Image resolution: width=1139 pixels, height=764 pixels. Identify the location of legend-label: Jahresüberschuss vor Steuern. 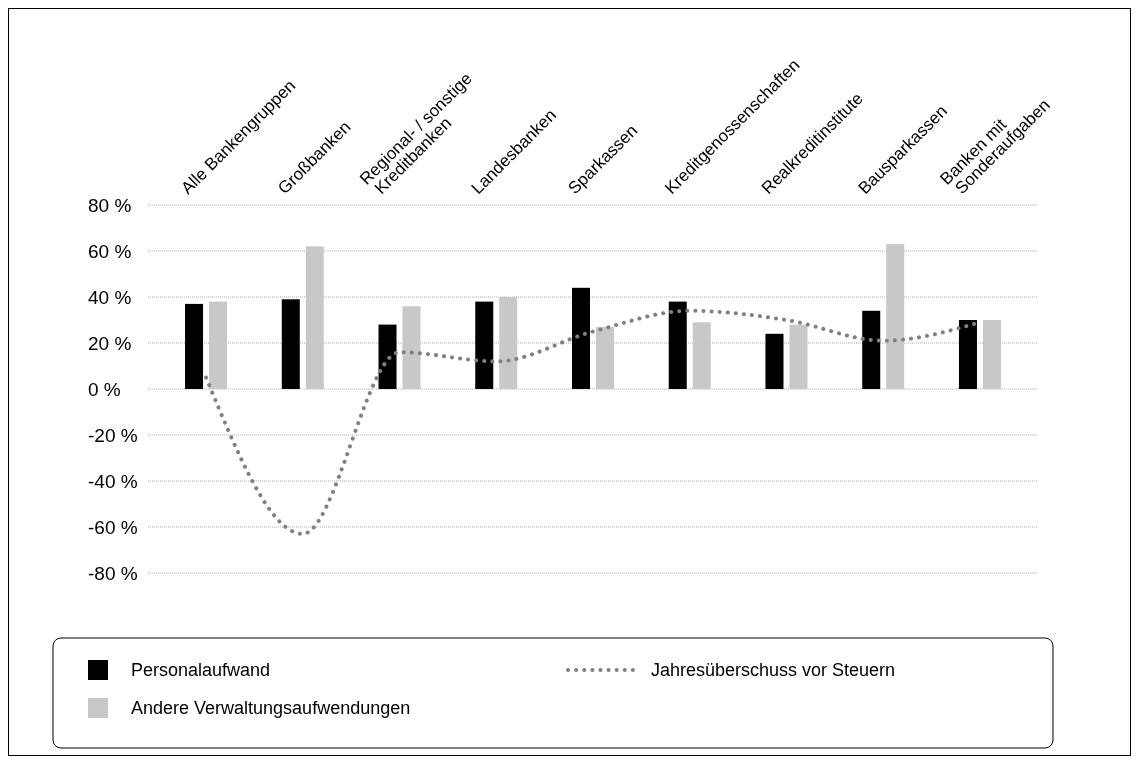
(773, 670).